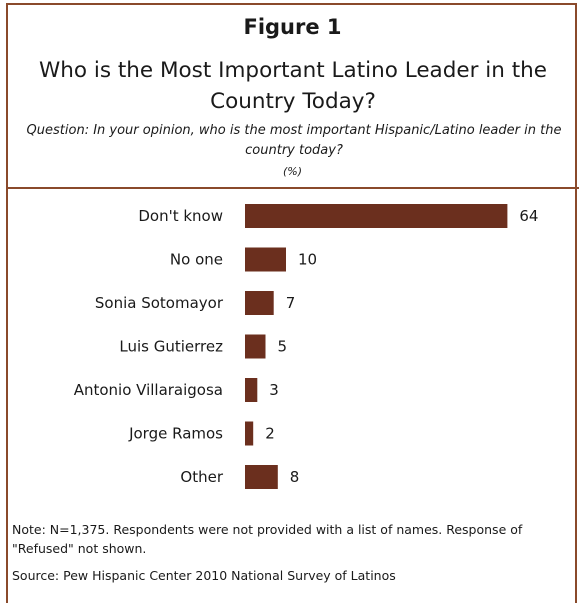  I want to click on unit-label: (%), so click(292, 171).